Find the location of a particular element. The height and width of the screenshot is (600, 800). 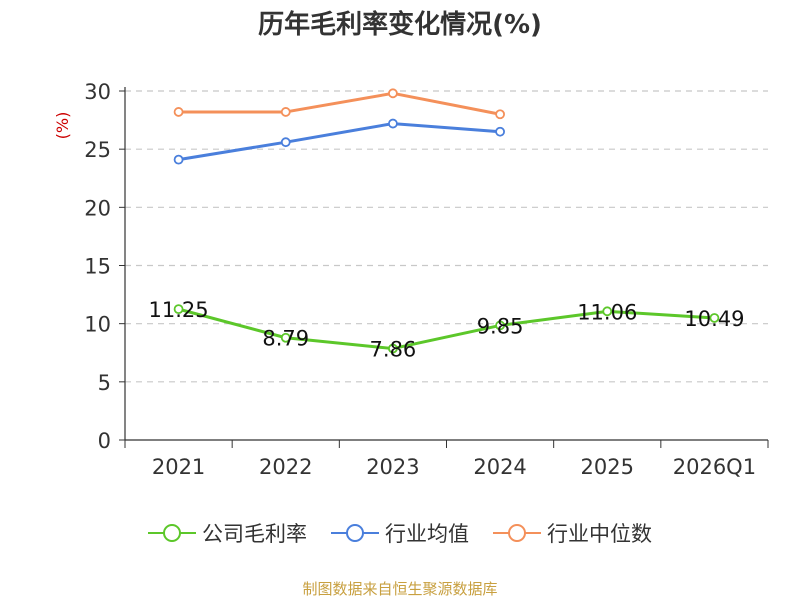

x-tick-label-2026Q1: 2026Q1 is located at coordinates (714, 467).